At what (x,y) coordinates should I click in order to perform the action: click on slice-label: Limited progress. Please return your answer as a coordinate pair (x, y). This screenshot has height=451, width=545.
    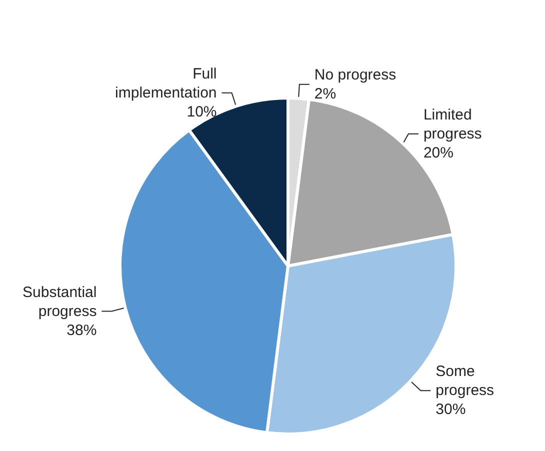
    Looking at the image, I should click on (452, 124).